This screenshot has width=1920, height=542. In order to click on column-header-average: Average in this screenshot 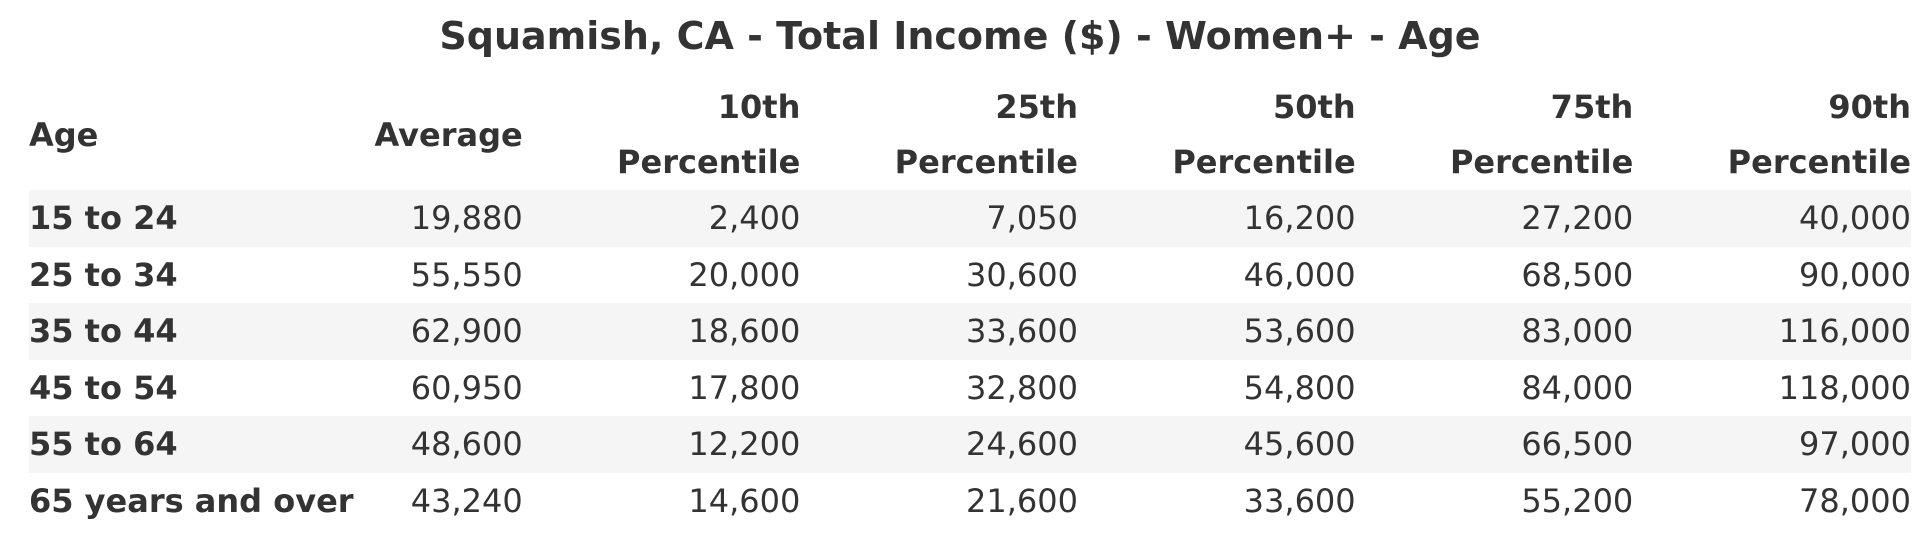, I will do `click(392, 135)`.